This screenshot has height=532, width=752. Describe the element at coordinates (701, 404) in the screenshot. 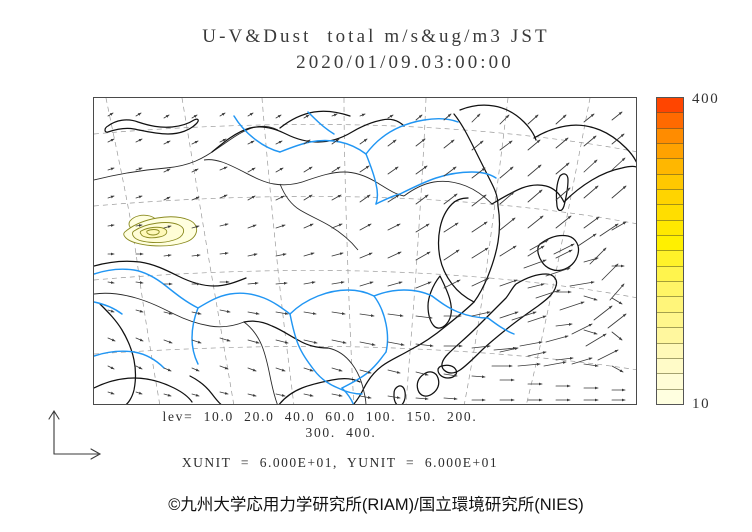

I see `colorbar-min-label: 10` at that location.